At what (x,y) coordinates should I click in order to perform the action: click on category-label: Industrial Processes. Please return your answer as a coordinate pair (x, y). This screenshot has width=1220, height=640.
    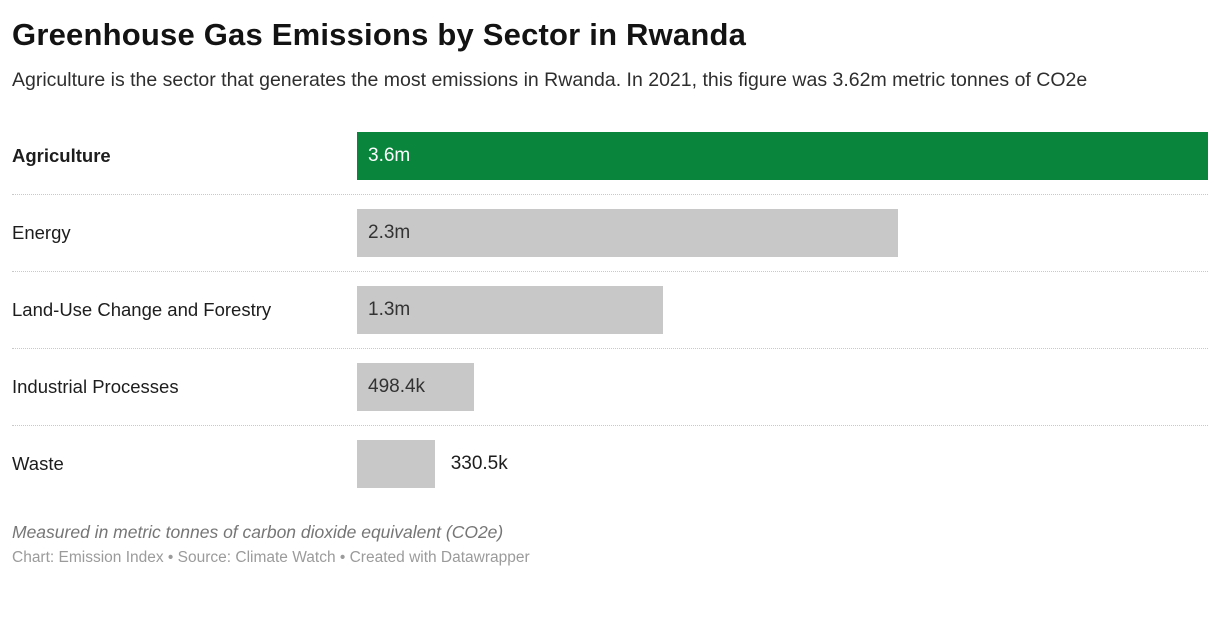
    Looking at the image, I should click on (95, 387).